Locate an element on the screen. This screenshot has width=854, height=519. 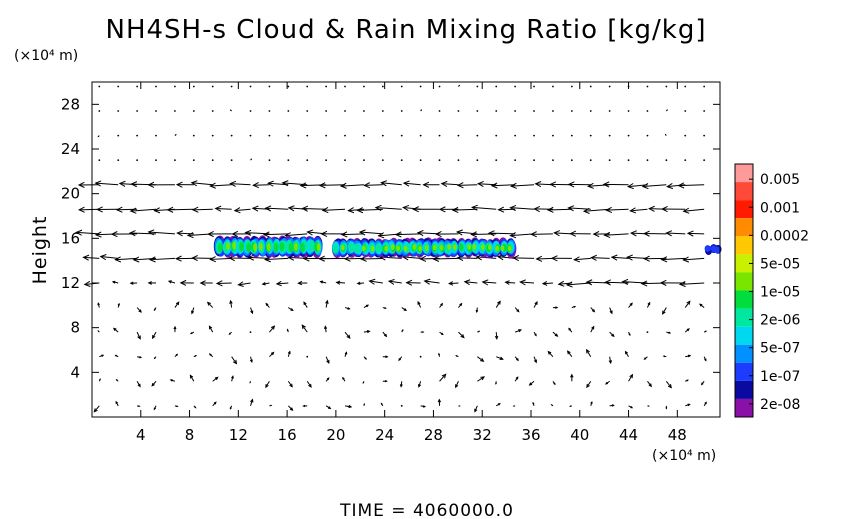
x-tick-label: 12 is located at coordinates (238, 435).